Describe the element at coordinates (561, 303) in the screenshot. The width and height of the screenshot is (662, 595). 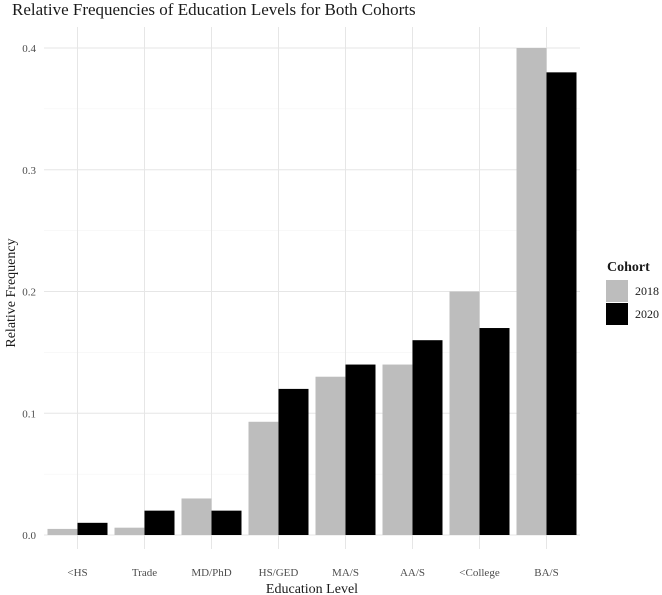
I see `bar-2020-BA/S` at that location.